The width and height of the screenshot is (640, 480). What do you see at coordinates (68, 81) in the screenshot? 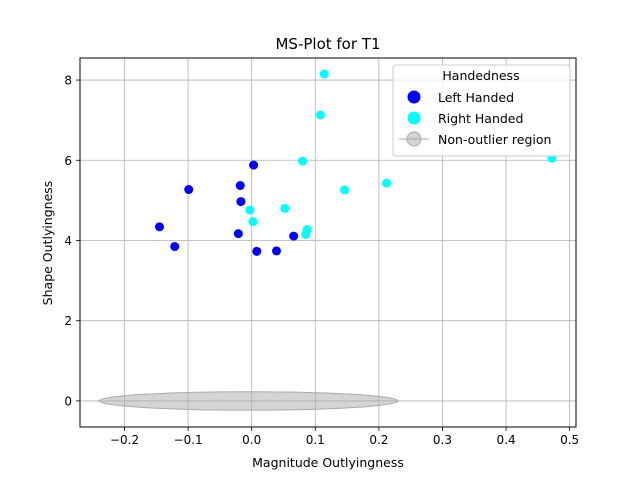
I see `y-tick-label: 8` at bounding box center [68, 81].